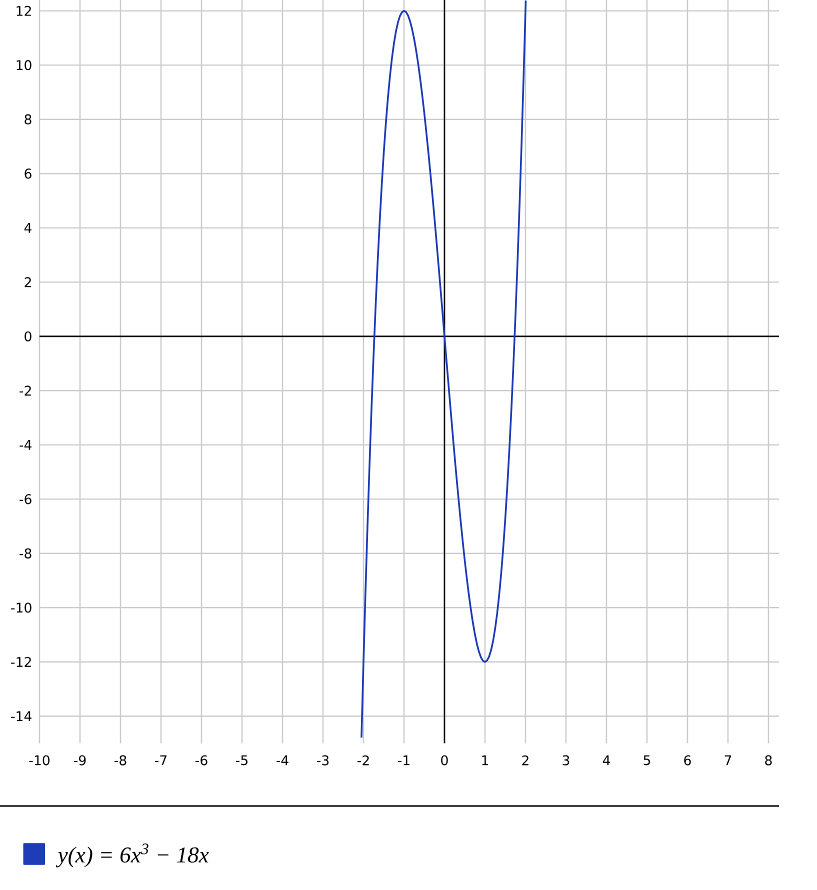  What do you see at coordinates (525, 760) in the screenshot?
I see `x-tick-label: 2` at bounding box center [525, 760].